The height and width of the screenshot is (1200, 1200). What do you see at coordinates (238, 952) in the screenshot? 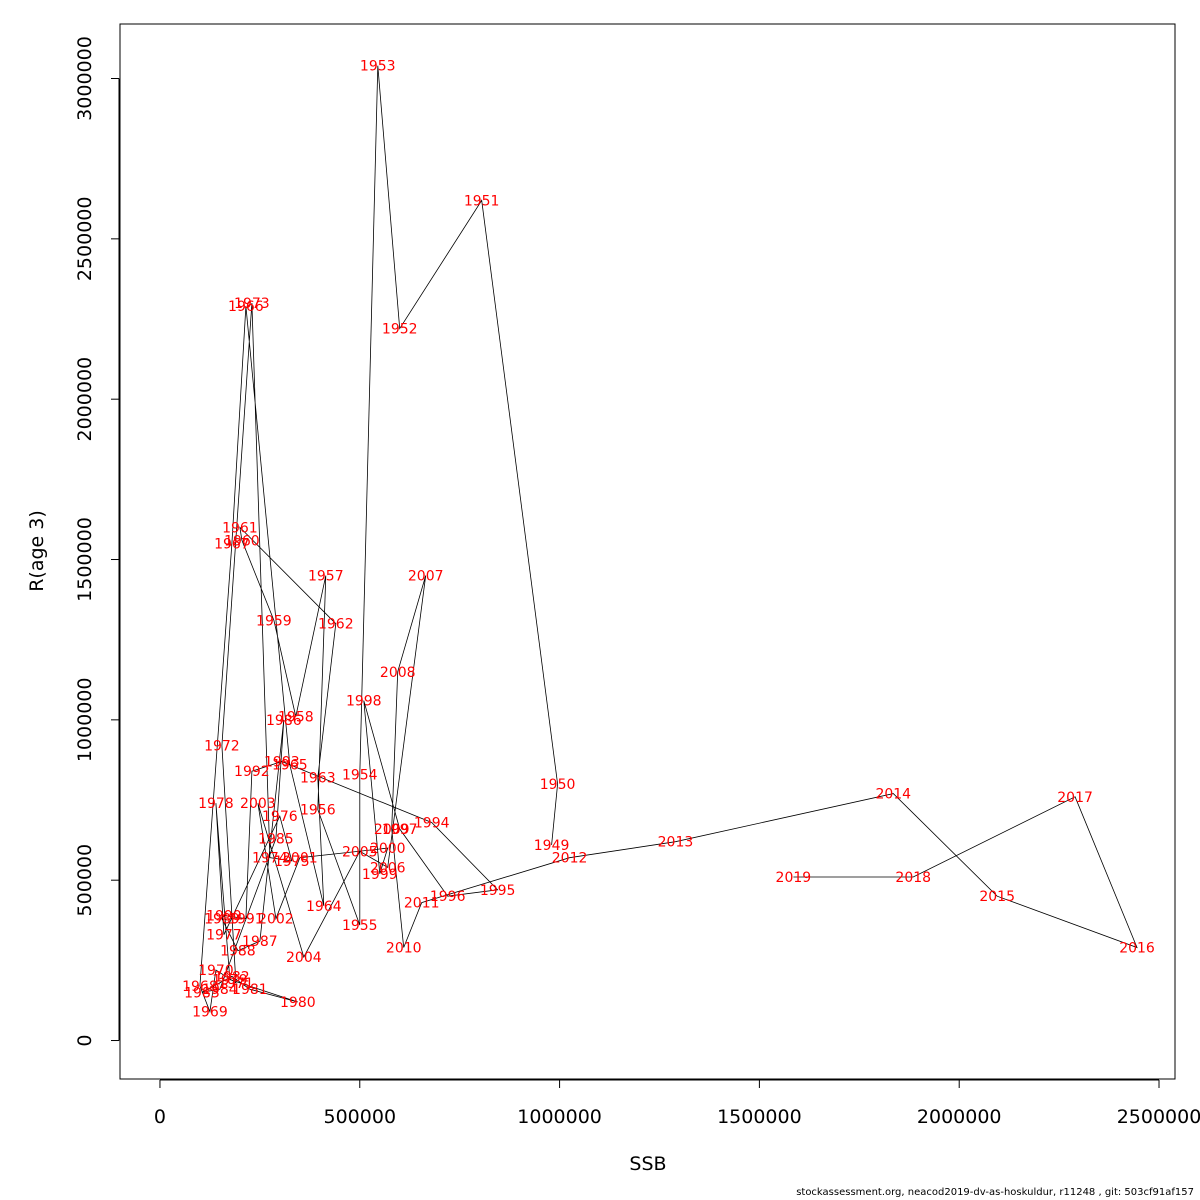
I see `year-label-1988: 1988` at bounding box center [238, 952].